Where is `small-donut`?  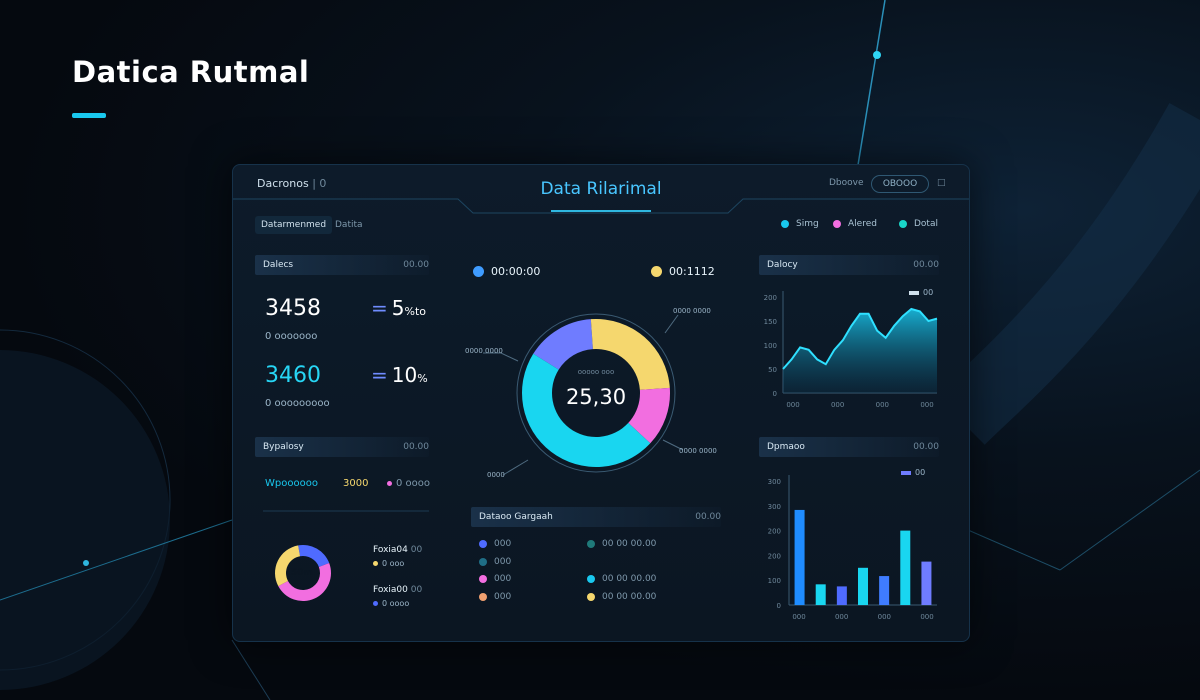
small-donut is located at coordinates (303, 573).